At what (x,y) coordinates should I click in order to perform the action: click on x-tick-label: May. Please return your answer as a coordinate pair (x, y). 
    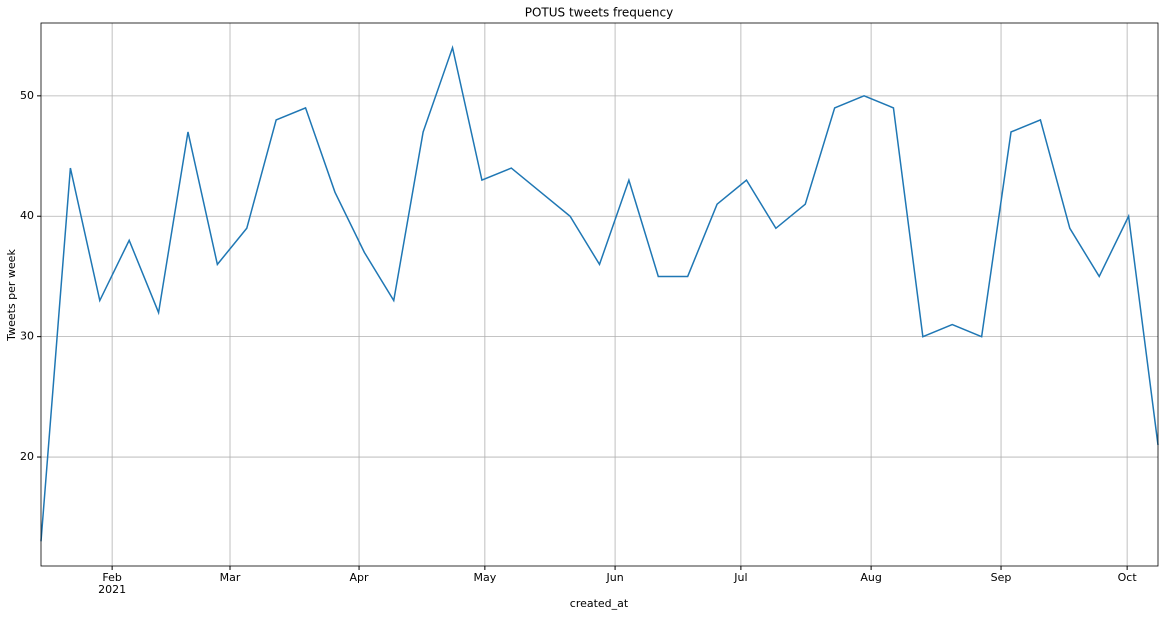
    Looking at the image, I should click on (484, 577).